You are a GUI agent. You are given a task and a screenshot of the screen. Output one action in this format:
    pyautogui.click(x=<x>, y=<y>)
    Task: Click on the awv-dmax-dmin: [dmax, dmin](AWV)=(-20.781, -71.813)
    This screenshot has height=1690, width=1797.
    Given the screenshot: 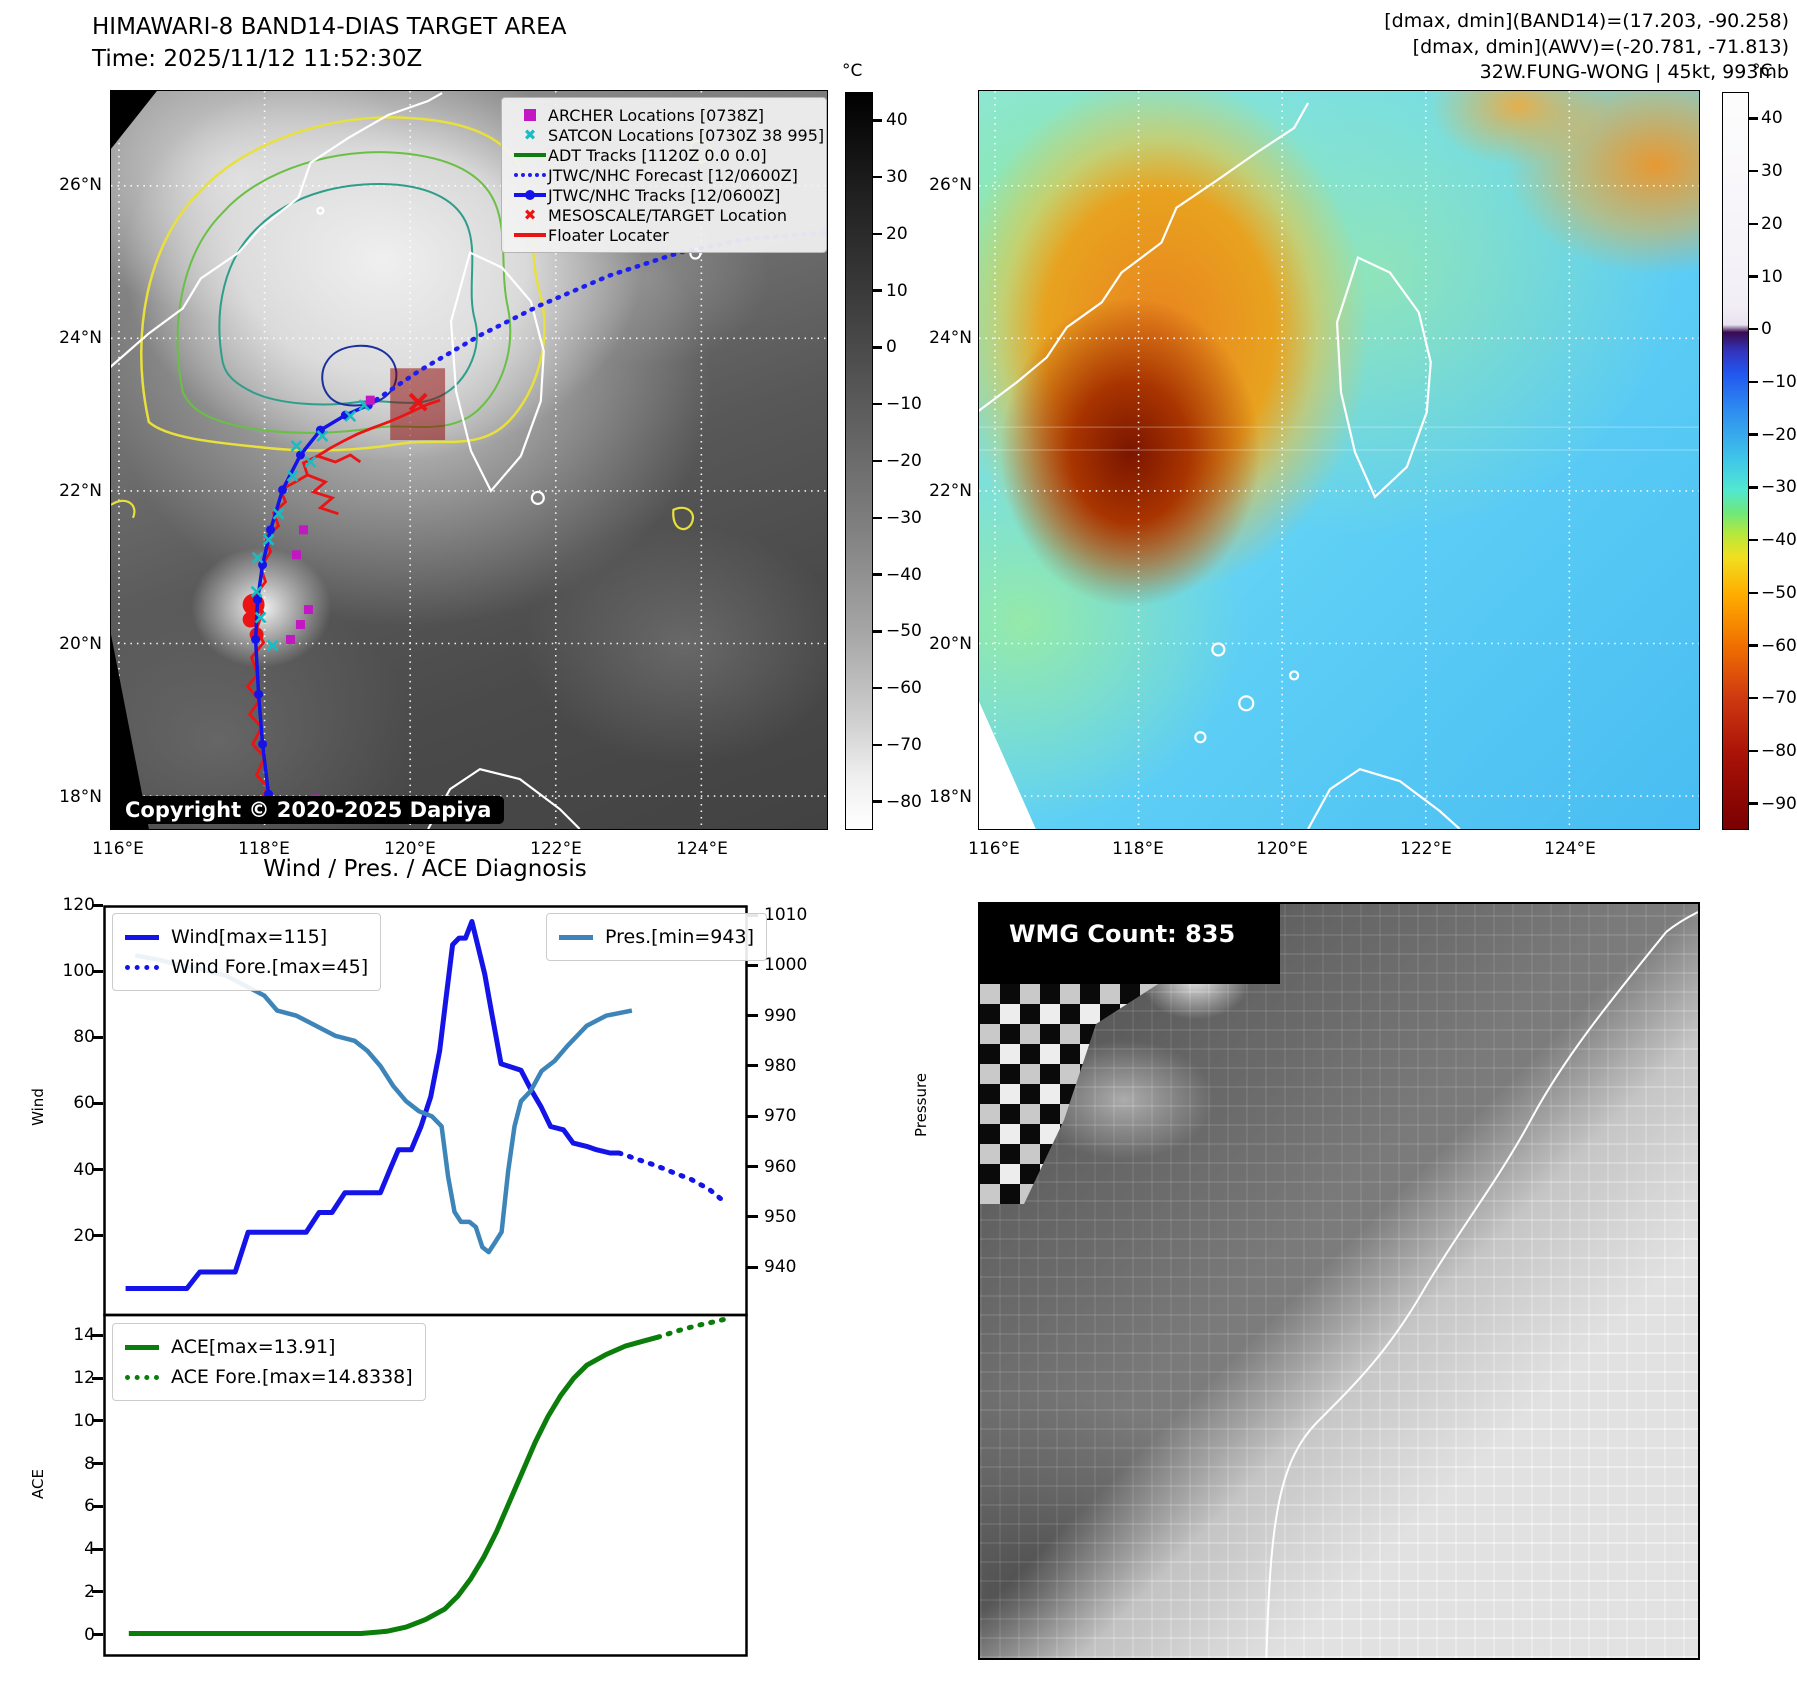 What is the action you would take?
    pyautogui.click(x=1600, y=47)
    